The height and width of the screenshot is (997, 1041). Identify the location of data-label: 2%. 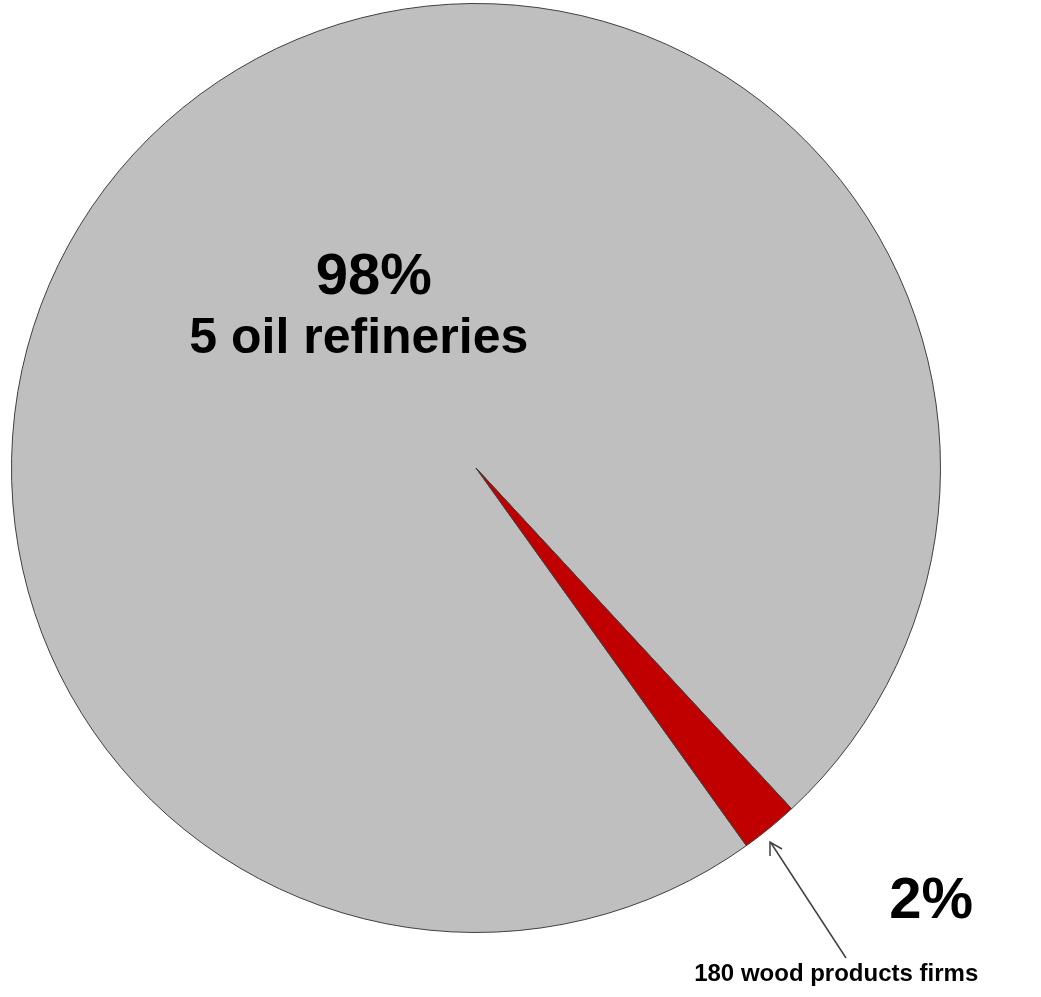
(931, 898).